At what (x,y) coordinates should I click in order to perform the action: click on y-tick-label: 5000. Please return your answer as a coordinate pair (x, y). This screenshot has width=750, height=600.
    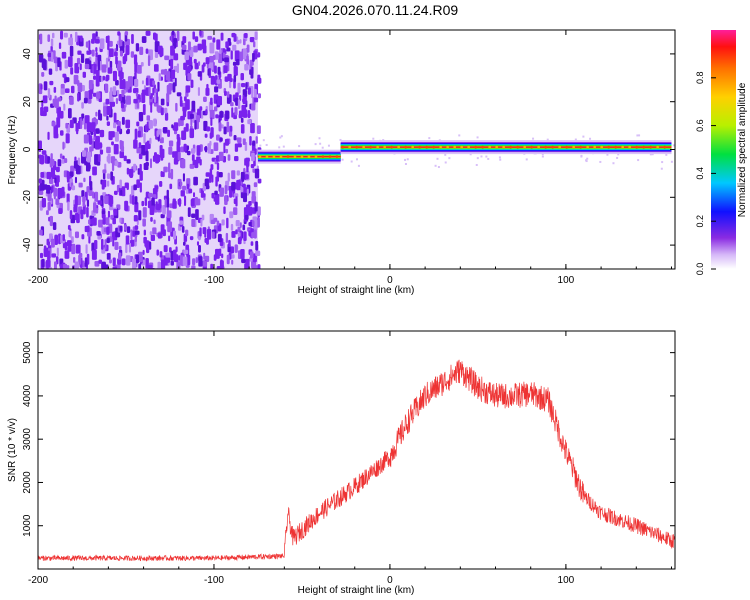
    Looking at the image, I should click on (27, 352).